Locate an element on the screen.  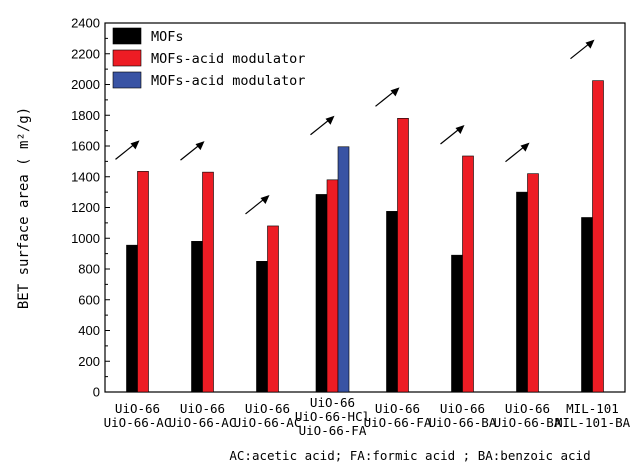
y-tick-label: 2400 is located at coordinates (85, 23).